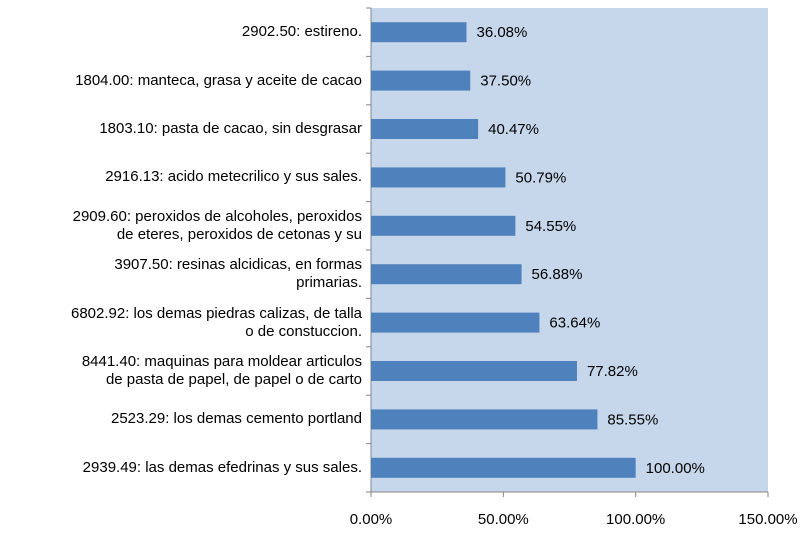  What do you see at coordinates (540, 177) in the screenshot?
I see `value-label: 50.79%` at bounding box center [540, 177].